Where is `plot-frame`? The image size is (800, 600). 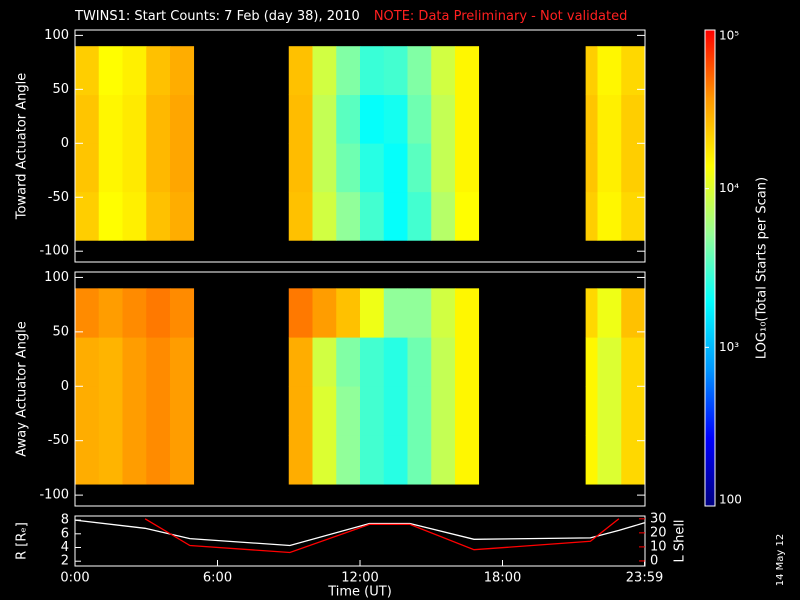
plot-frame is located at coordinates (360, 541).